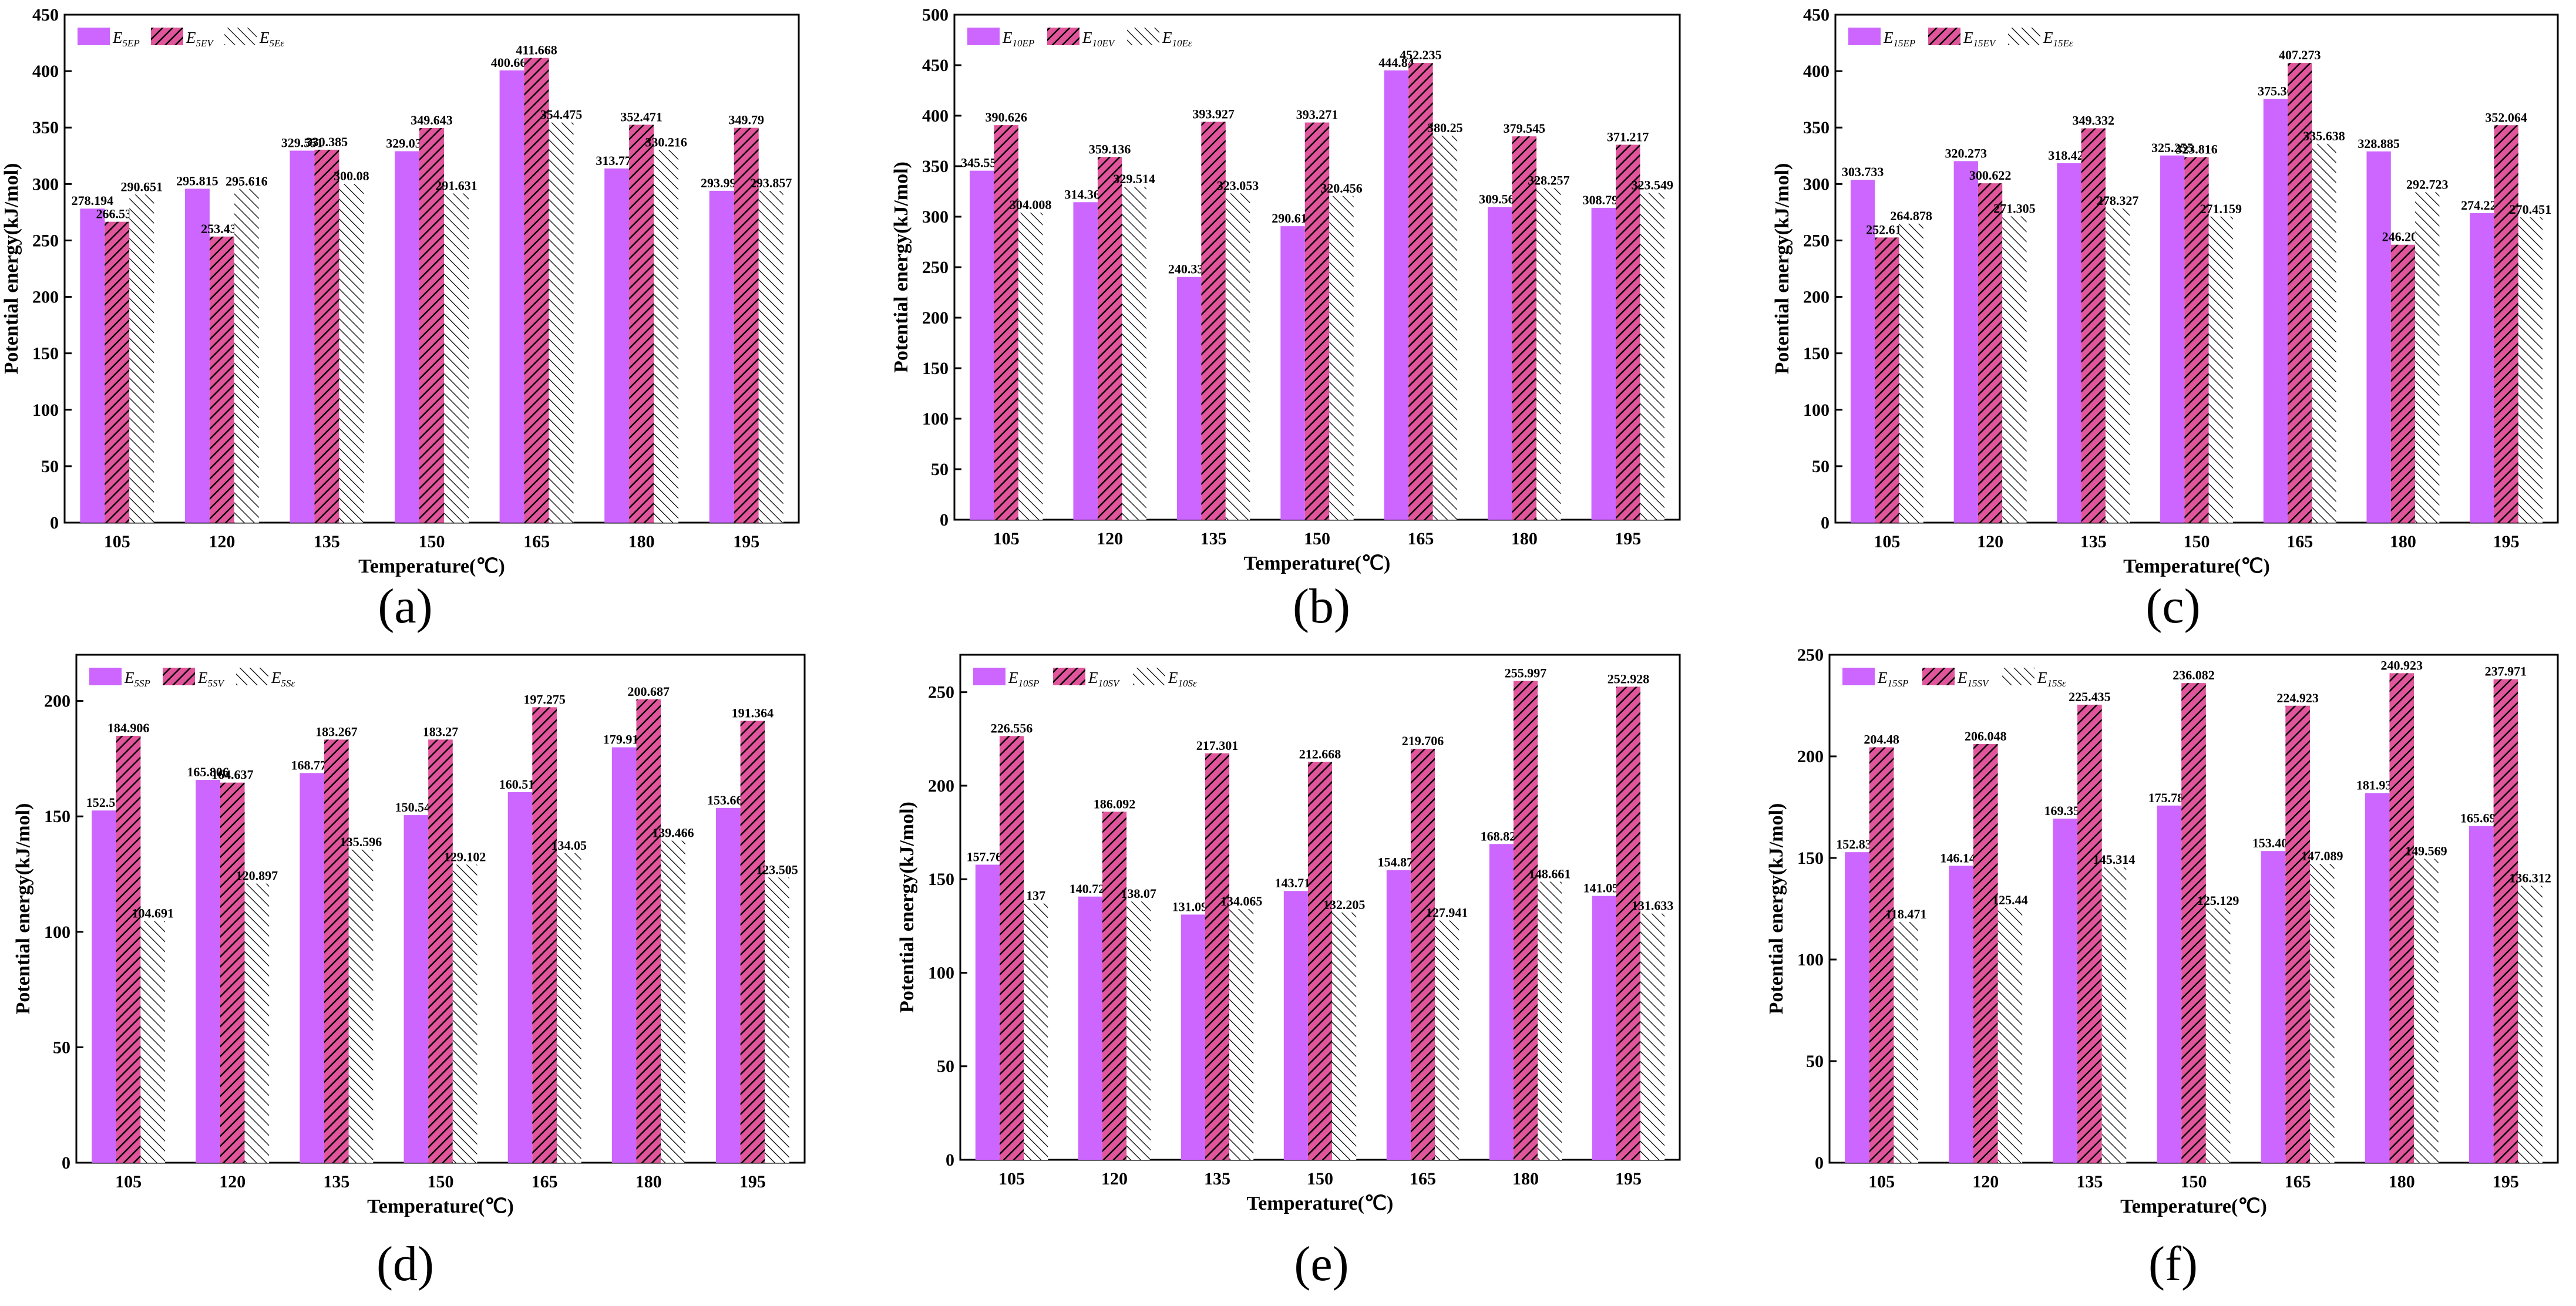 The width and height of the screenshot is (2576, 1306). I want to click on x-tick-label: 195, so click(2507, 541).